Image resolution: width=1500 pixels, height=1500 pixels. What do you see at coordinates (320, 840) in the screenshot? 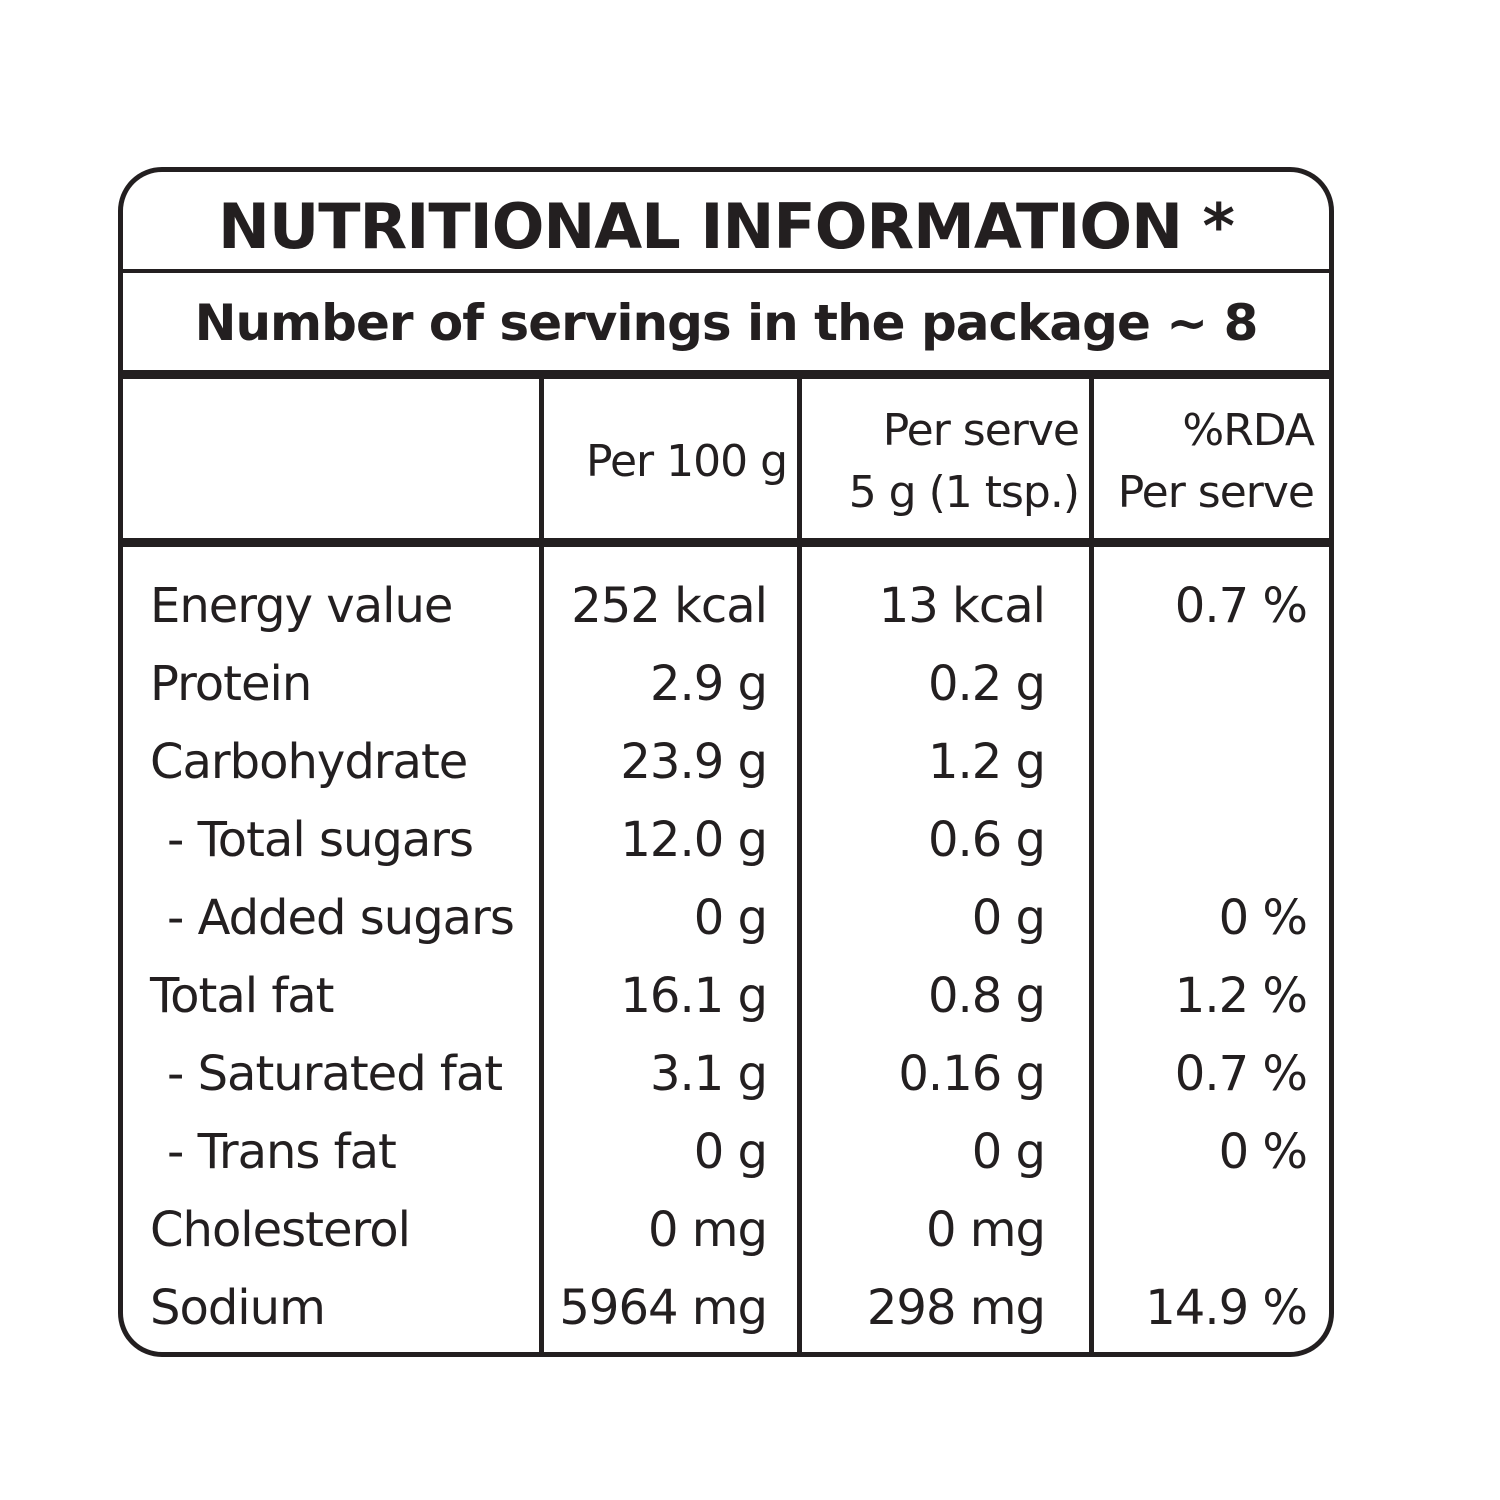
I see `nutrient-name: - Total sugars` at bounding box center [320, 840].